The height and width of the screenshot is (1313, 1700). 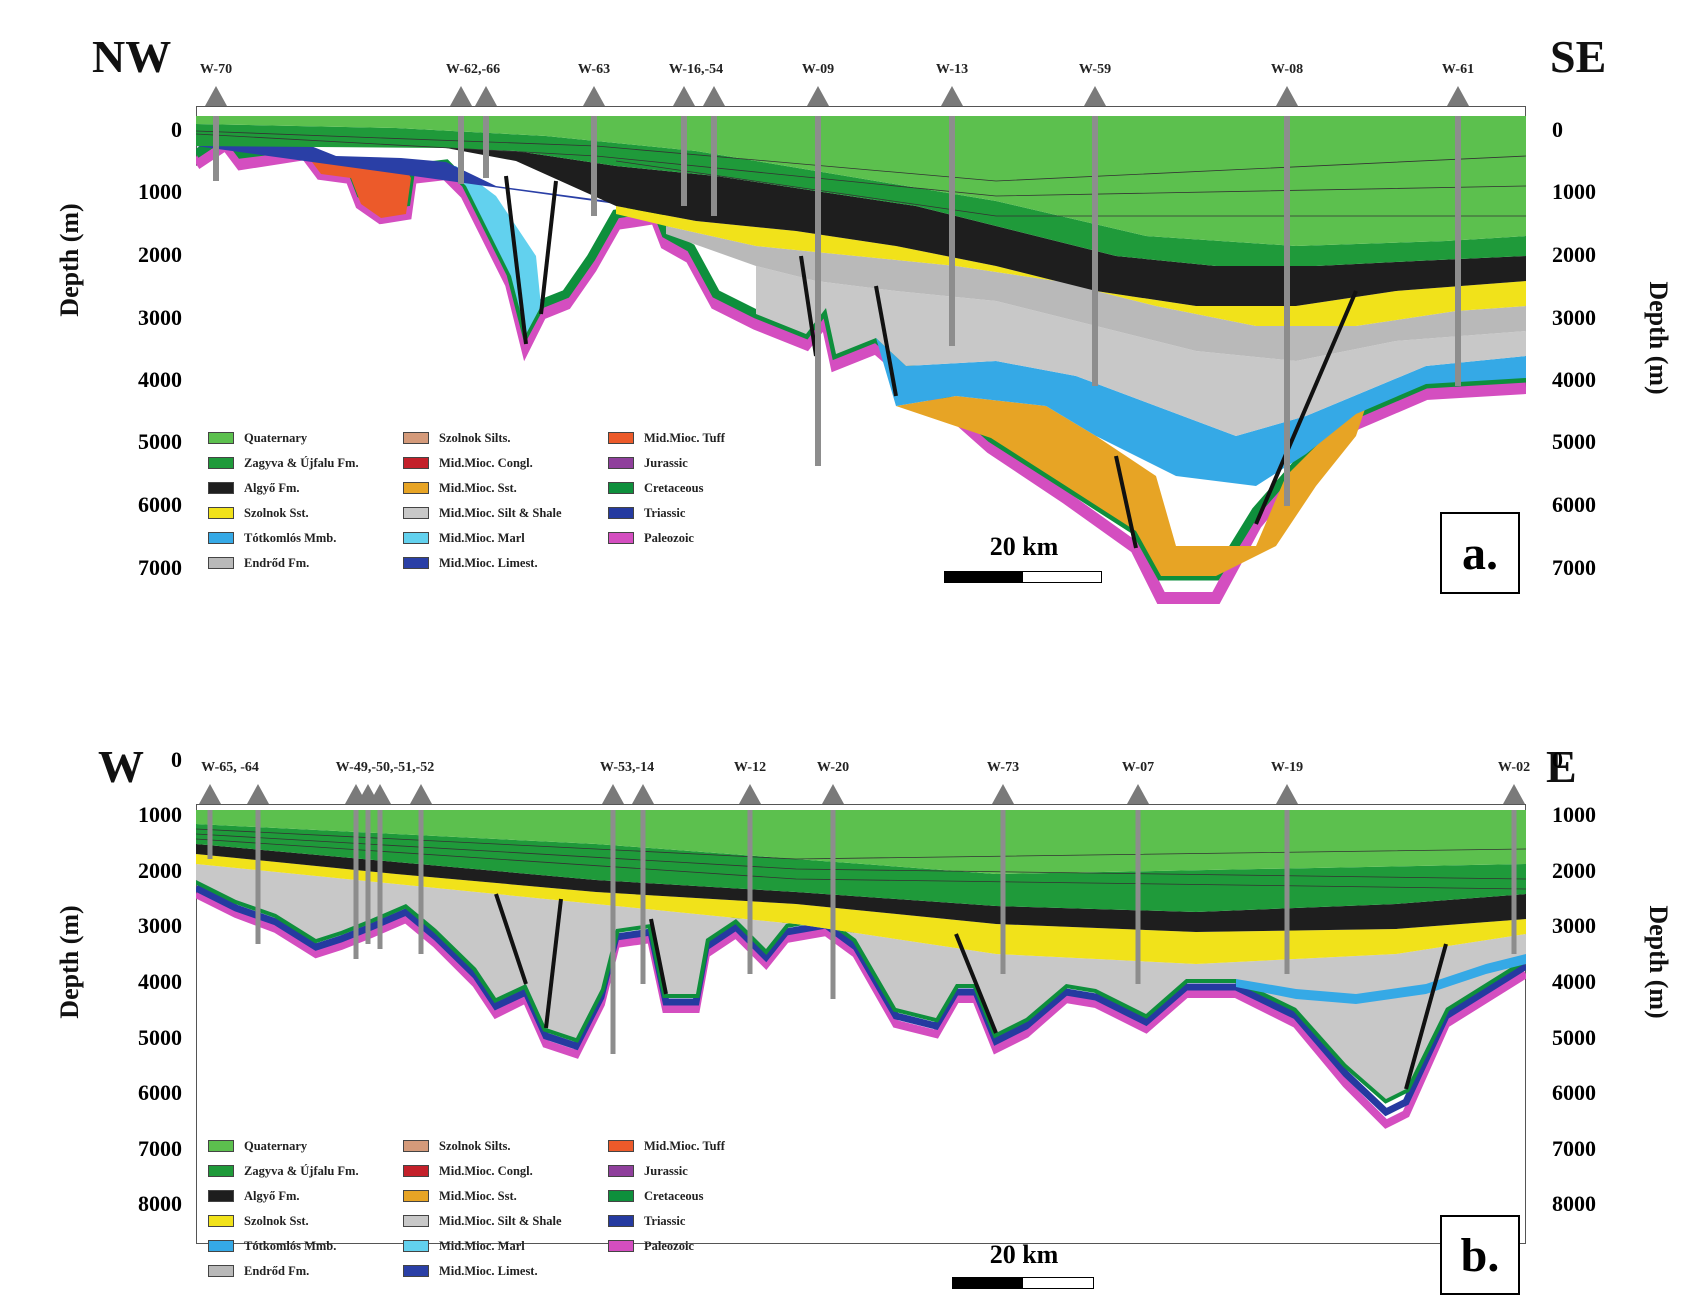 I want to click on depth-tick-left: 7000, so click(x=160, y=567).